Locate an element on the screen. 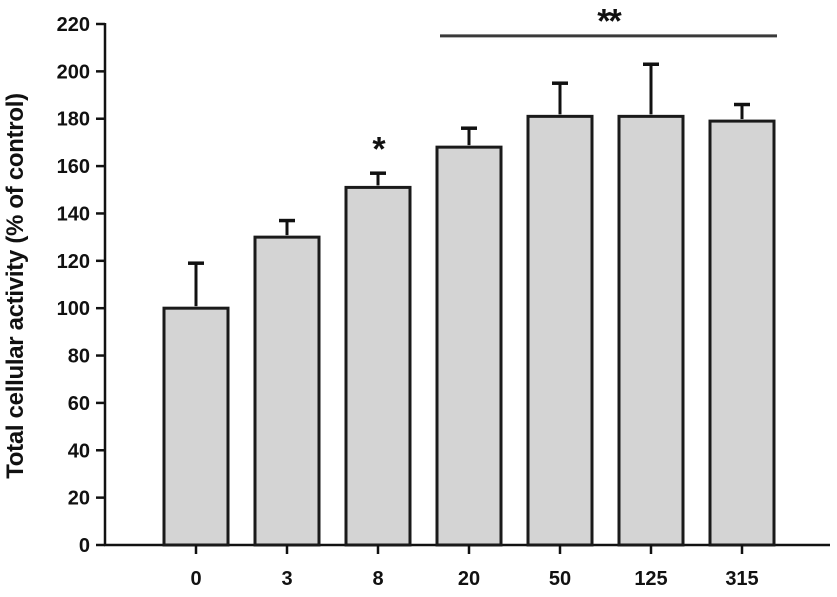  y-tick-label: 160 is located at coordinates (73, 167).